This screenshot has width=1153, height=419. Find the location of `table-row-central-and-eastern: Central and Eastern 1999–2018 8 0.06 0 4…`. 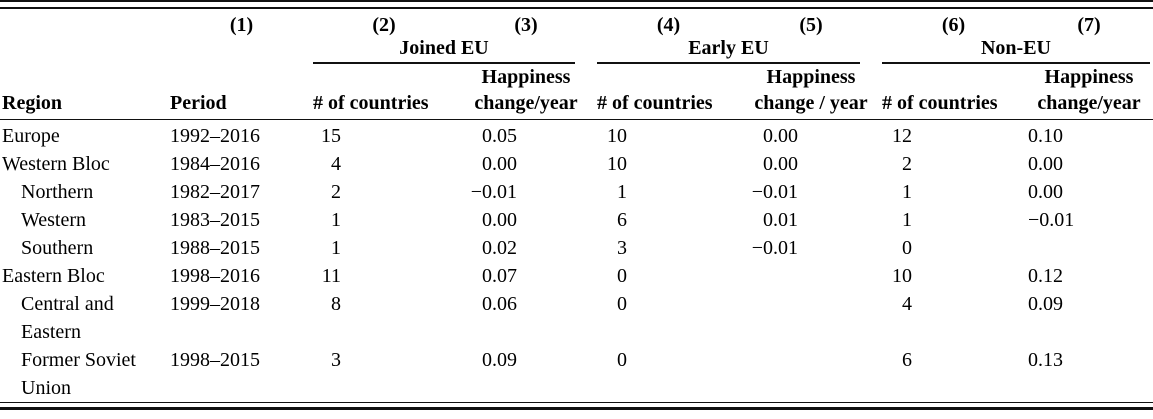

table-row-central-and-eastern: Central and Eastern 1999–2018 8 0.06 0 4… is located at coordinates (576, 318).